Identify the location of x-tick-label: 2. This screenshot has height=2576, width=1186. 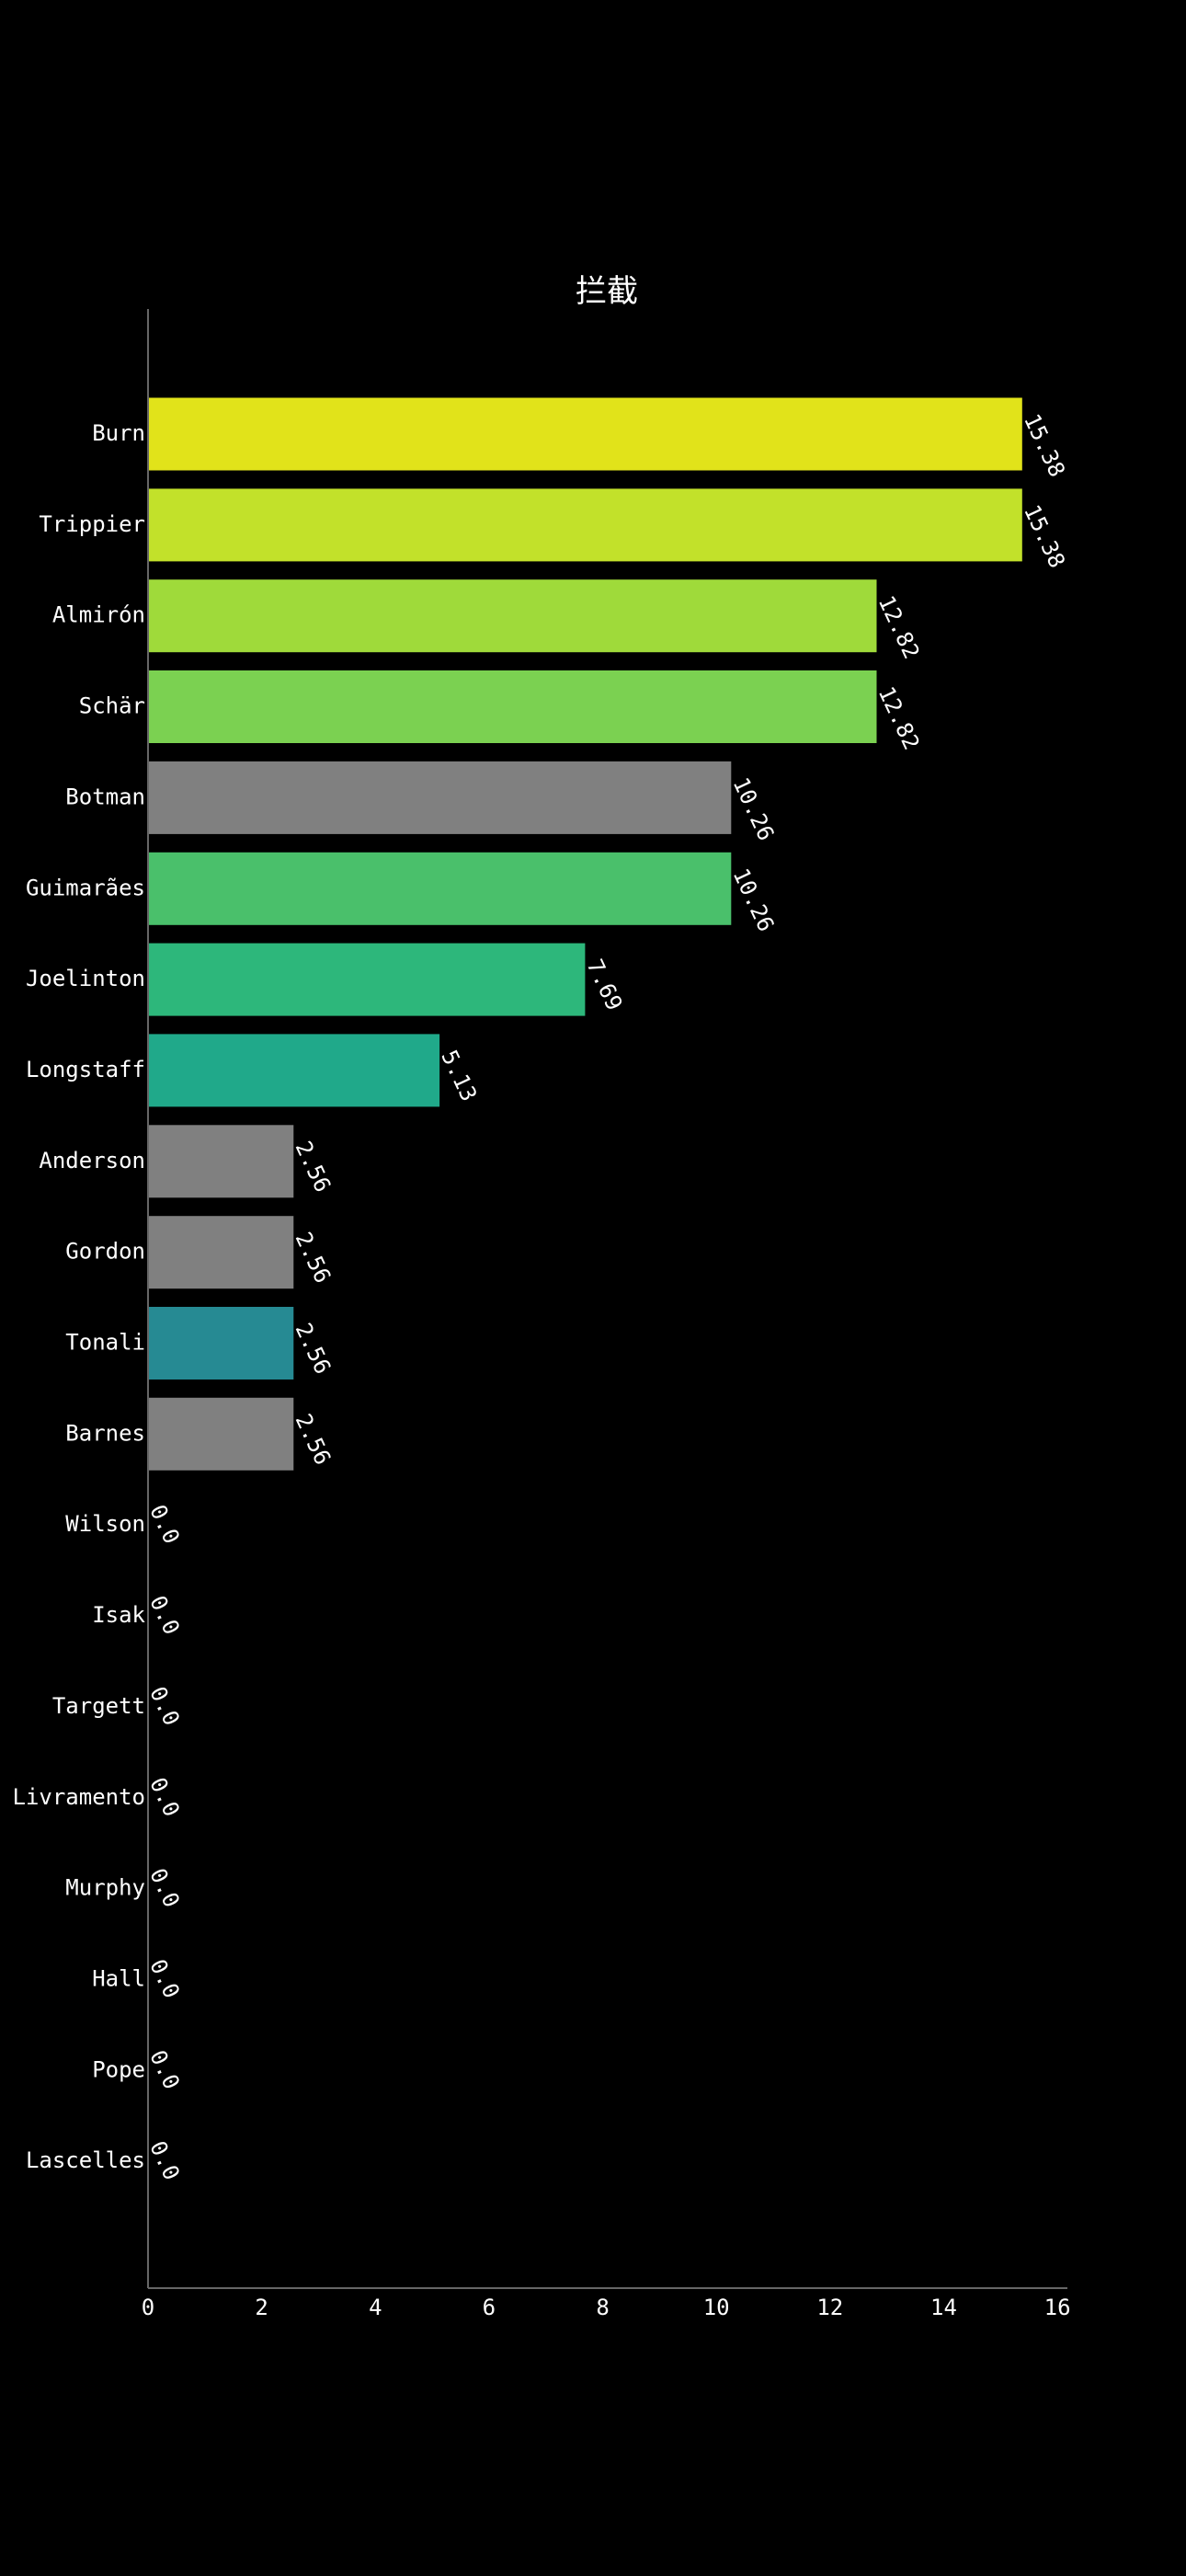
(261, 2308).